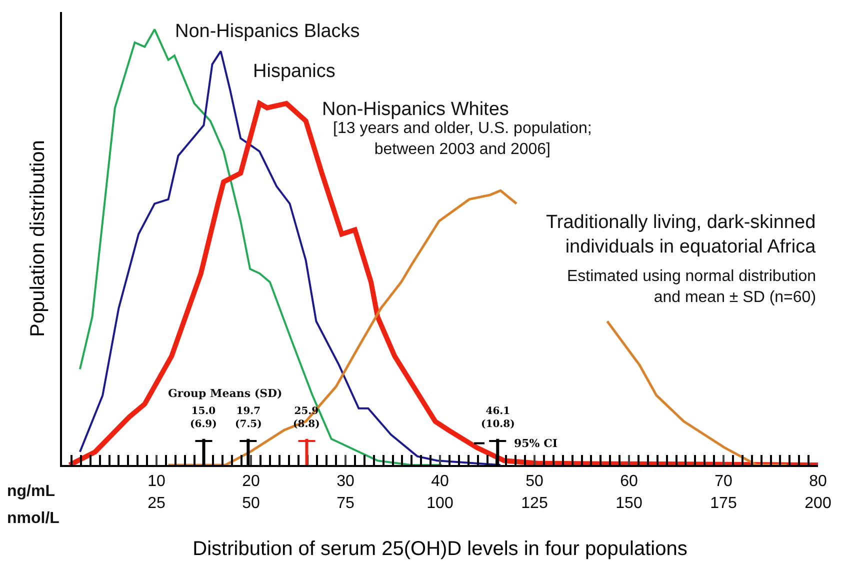 This screenshot has width=843, height=575. What do you see at coordinates (691, 287) in the screenshot?
I see `annotation: Estimated using normal distribution and mean ± SD (n=60)` at bounding box center [691, 287].